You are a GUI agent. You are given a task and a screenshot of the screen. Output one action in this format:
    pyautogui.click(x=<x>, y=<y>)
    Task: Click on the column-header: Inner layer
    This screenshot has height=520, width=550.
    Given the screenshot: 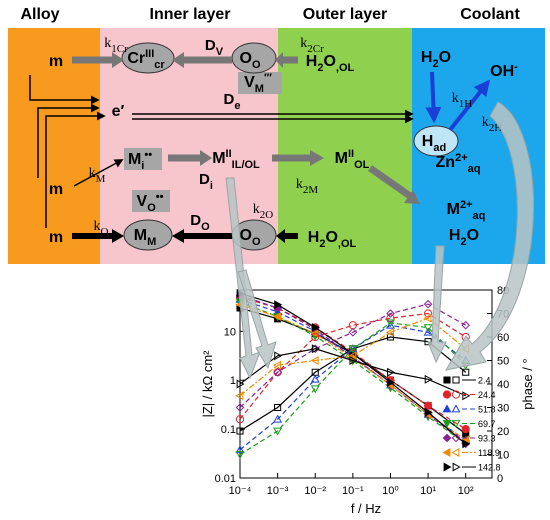 What is the action you would take?
    pyautogui.click(x=190, y=14)
    